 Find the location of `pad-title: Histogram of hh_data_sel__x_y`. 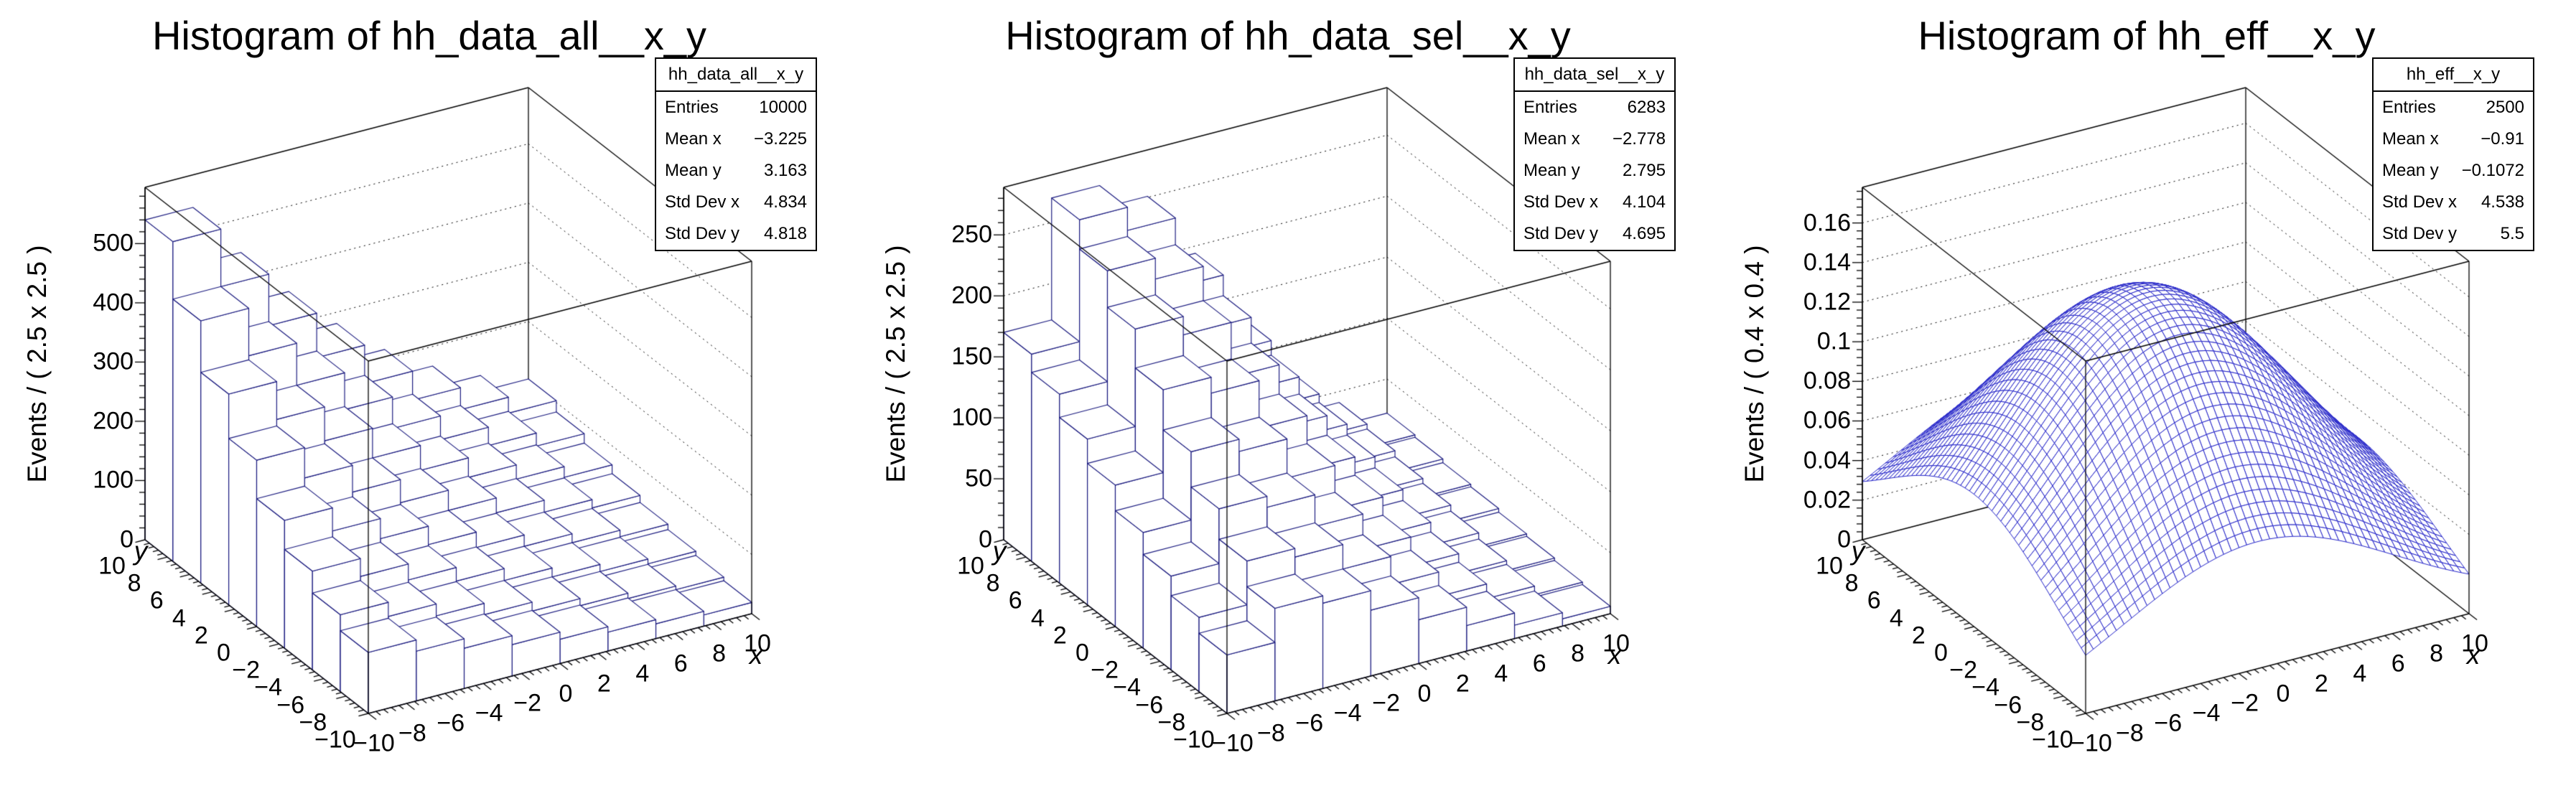

pad-title: Histogram of hh_data_sel__x_y is located at coordinates (1288, 35).